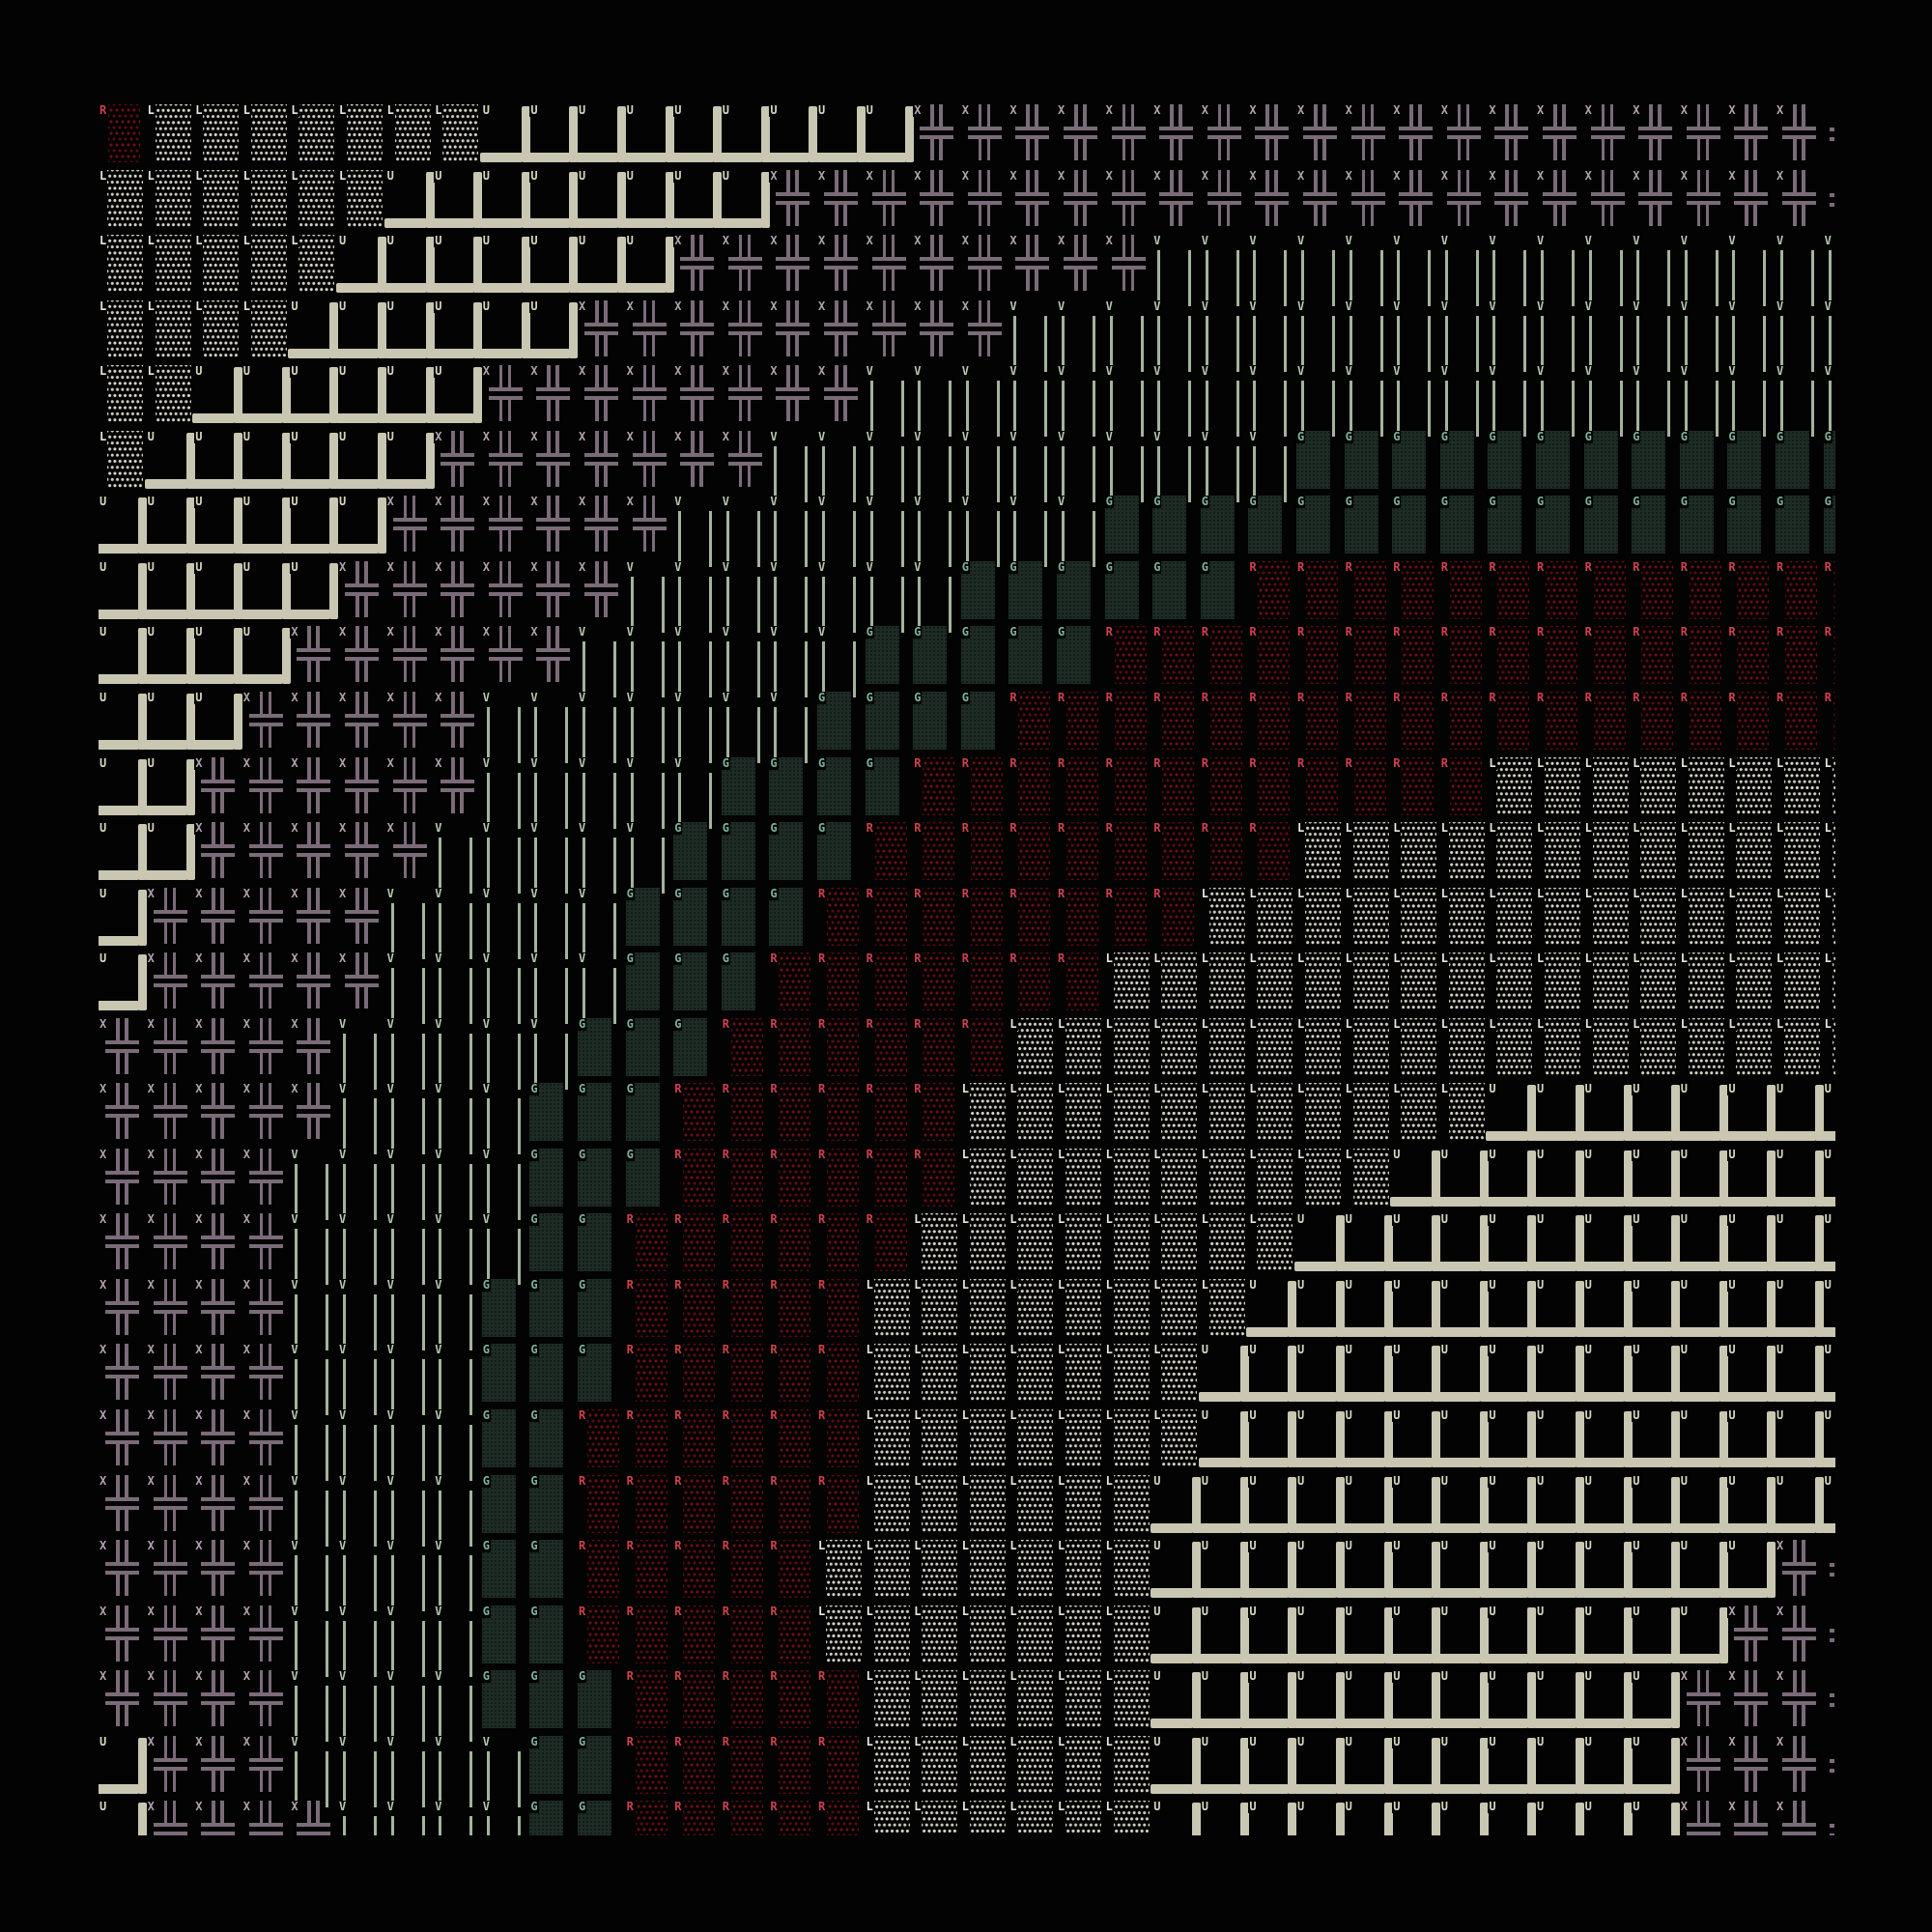  What do you see at coordinates (1121, 525) in the screenshot?
I see `green-block-stroke` at bounding box center [1121, 525].